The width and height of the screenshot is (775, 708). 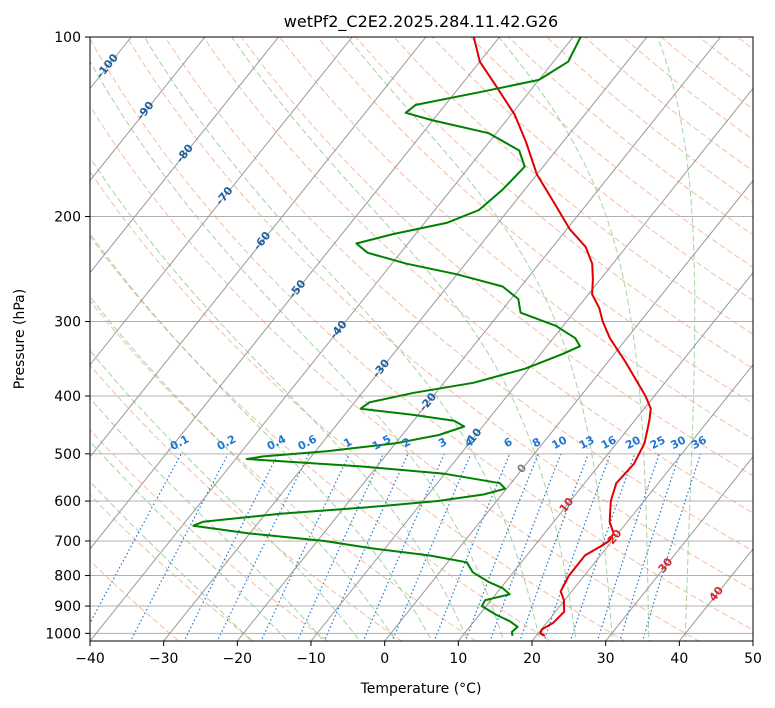 What do you see at coordinates (67, 397) in the screenshot?
I see `y-tick-label: 400` at bounding box center [67, 397].